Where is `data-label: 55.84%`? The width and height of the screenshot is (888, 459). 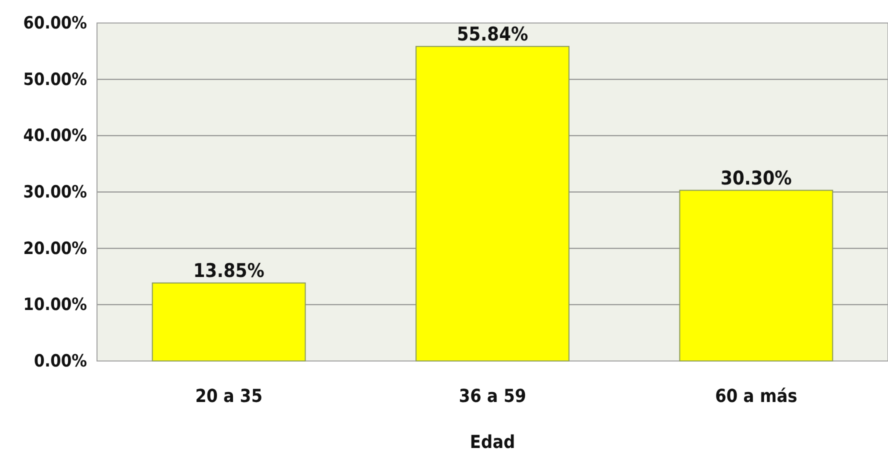
data-label: 55.84% is located at coordinates (492, 34).